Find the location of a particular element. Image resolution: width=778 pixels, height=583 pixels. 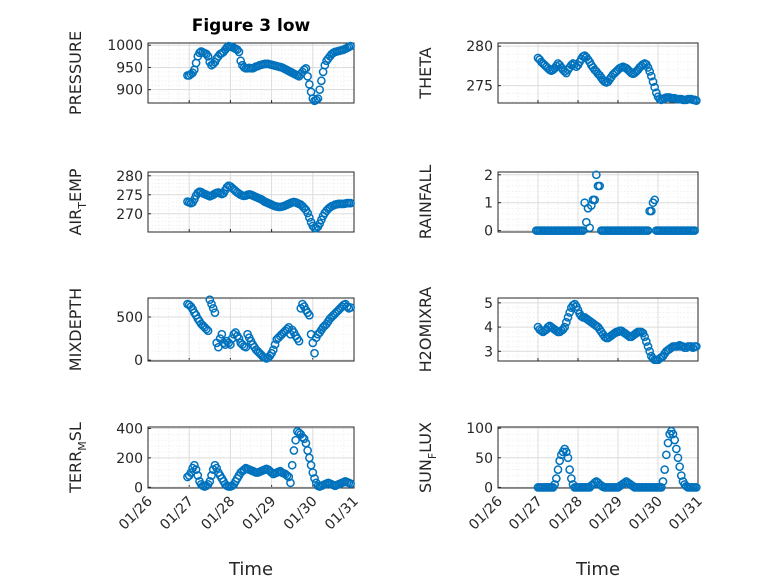

panel-h2omixra: 3 4 5 H2OMIXRA is located at coordinates (558, 329).